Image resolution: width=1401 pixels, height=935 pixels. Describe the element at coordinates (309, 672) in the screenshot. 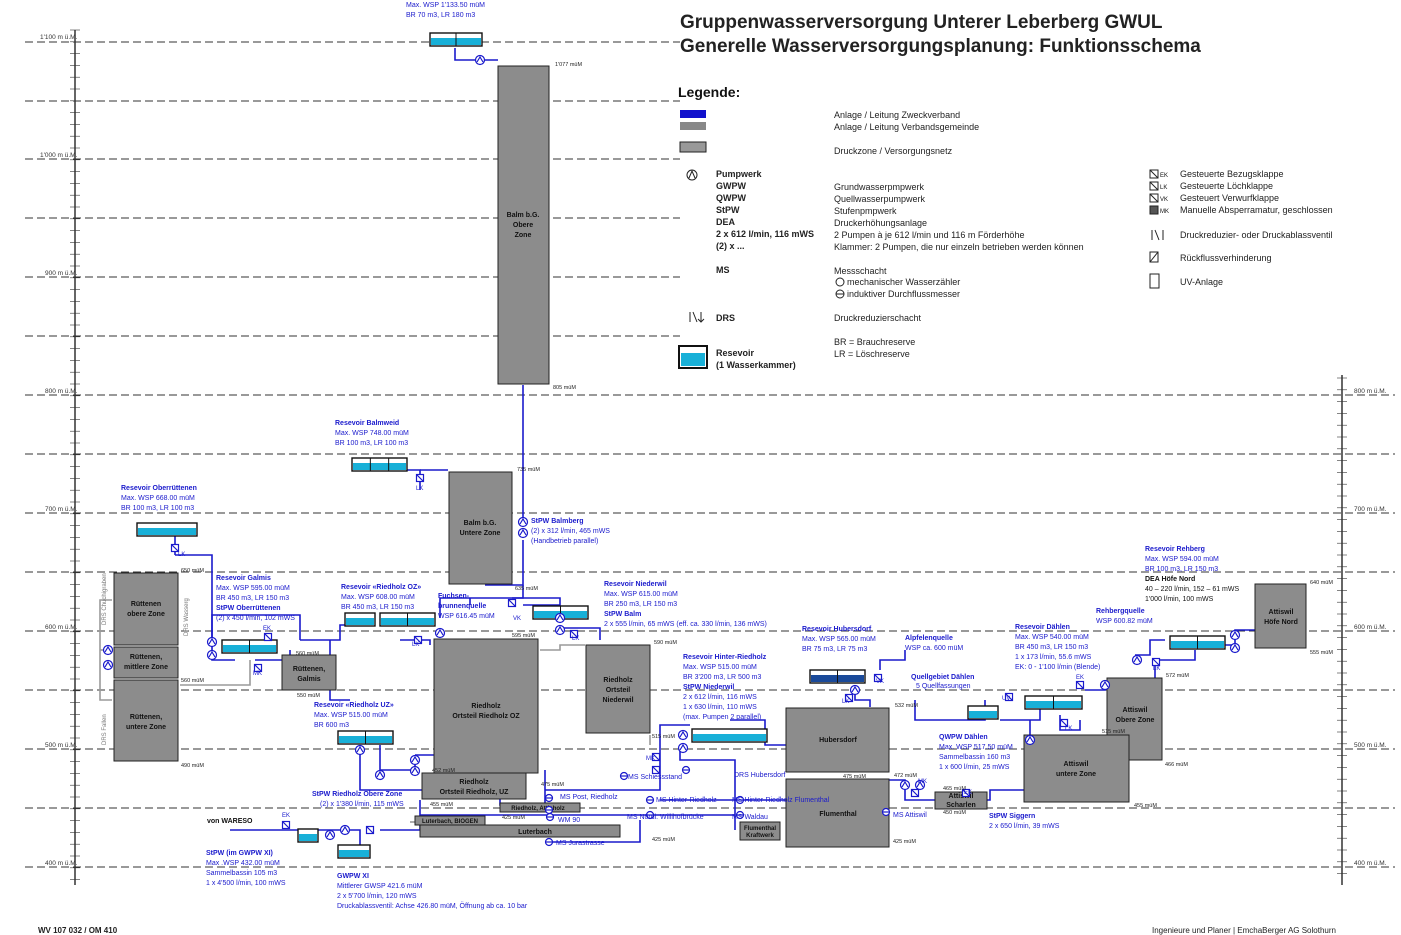

I see `zone-ruettenen-galmis` at that location.